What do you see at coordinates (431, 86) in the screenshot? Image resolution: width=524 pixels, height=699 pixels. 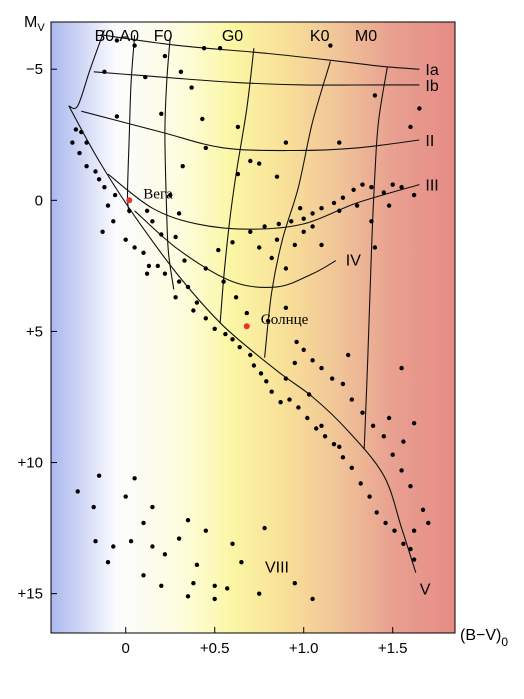 I see `luminosity-class-label-Ib: Ib` at bounding box center [431, 86].